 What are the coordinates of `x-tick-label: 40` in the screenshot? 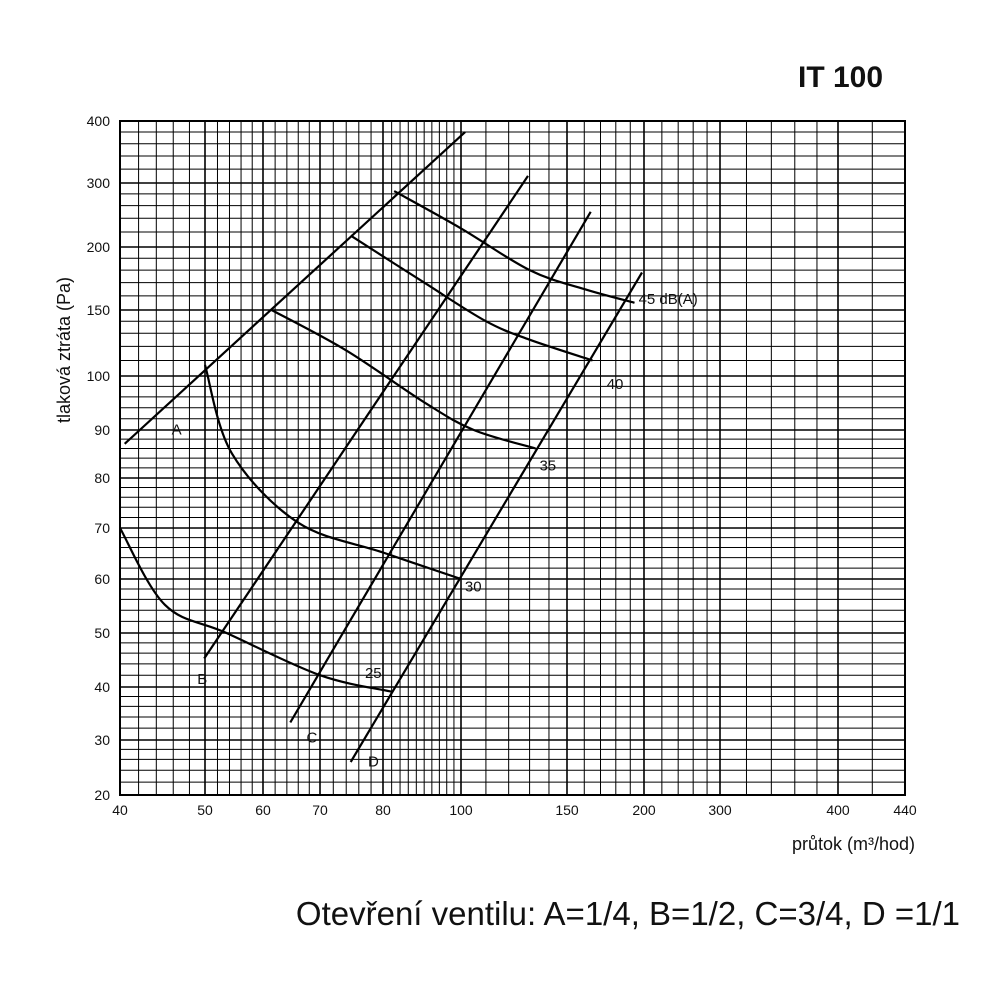 It's located at (120, 810).